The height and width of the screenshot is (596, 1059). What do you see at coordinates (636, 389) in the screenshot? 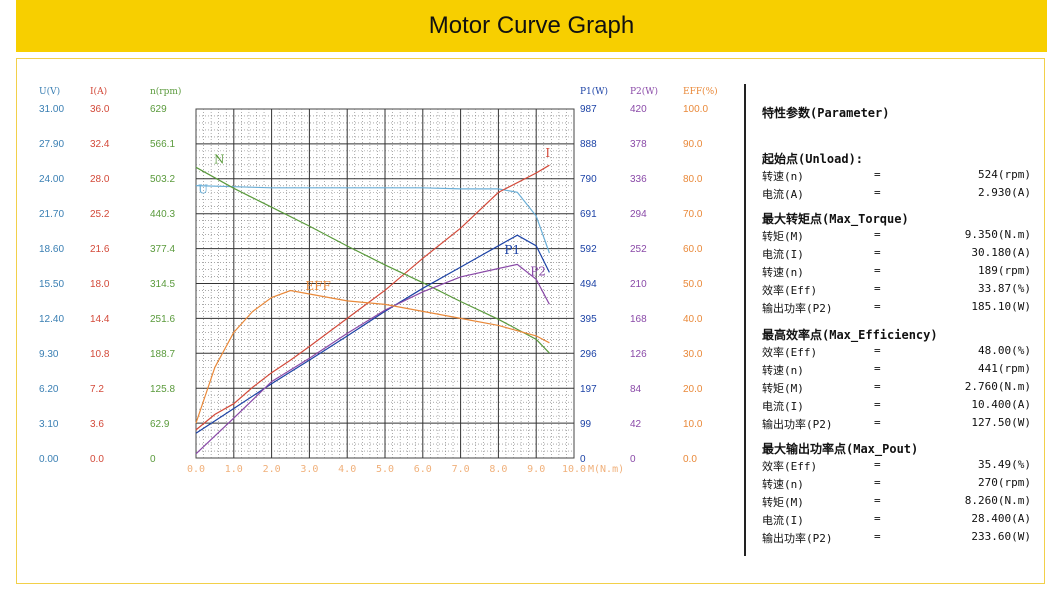
I see `axis-tick-P2: 84` at bounding box center [636, 389].